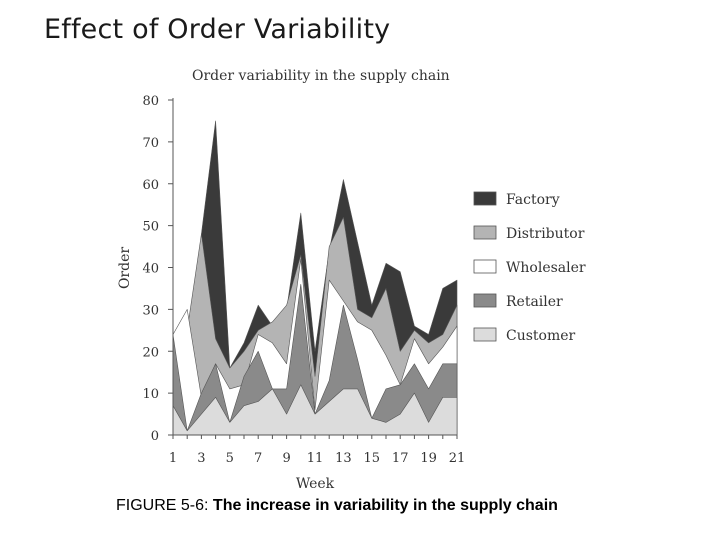 The image size is (720, 540). I want to click on y-tick-label: 40, so click(150, 269).